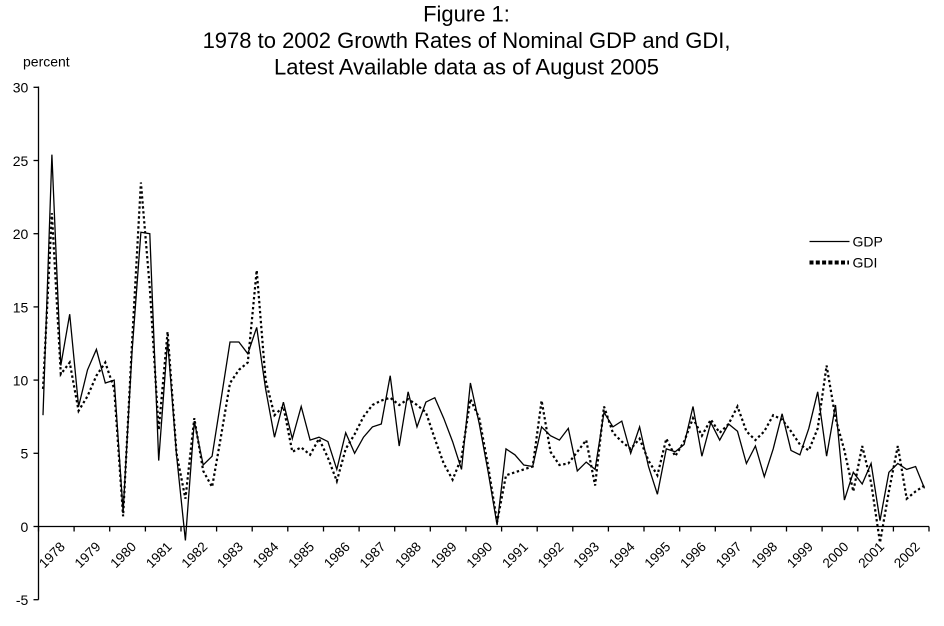 This screenshot has width=944, height=626. I want to click on svg-text: 0, so click(25, 527).